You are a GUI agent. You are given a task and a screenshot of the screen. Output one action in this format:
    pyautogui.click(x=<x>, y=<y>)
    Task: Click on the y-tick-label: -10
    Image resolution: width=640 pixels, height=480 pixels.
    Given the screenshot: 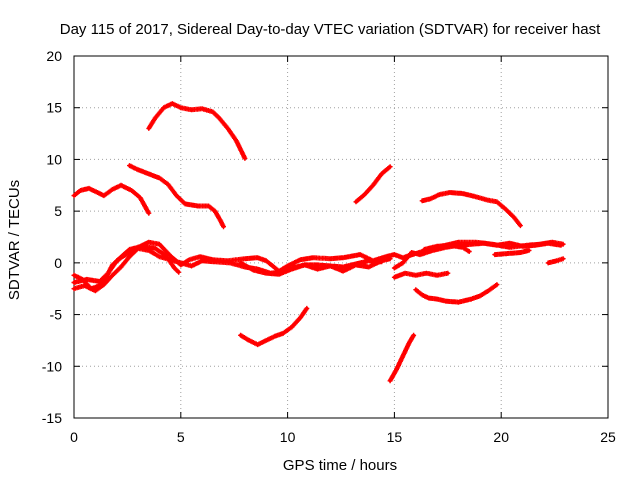 What is the action you would take?
    pyautogui.click(x=52, y=366)
    